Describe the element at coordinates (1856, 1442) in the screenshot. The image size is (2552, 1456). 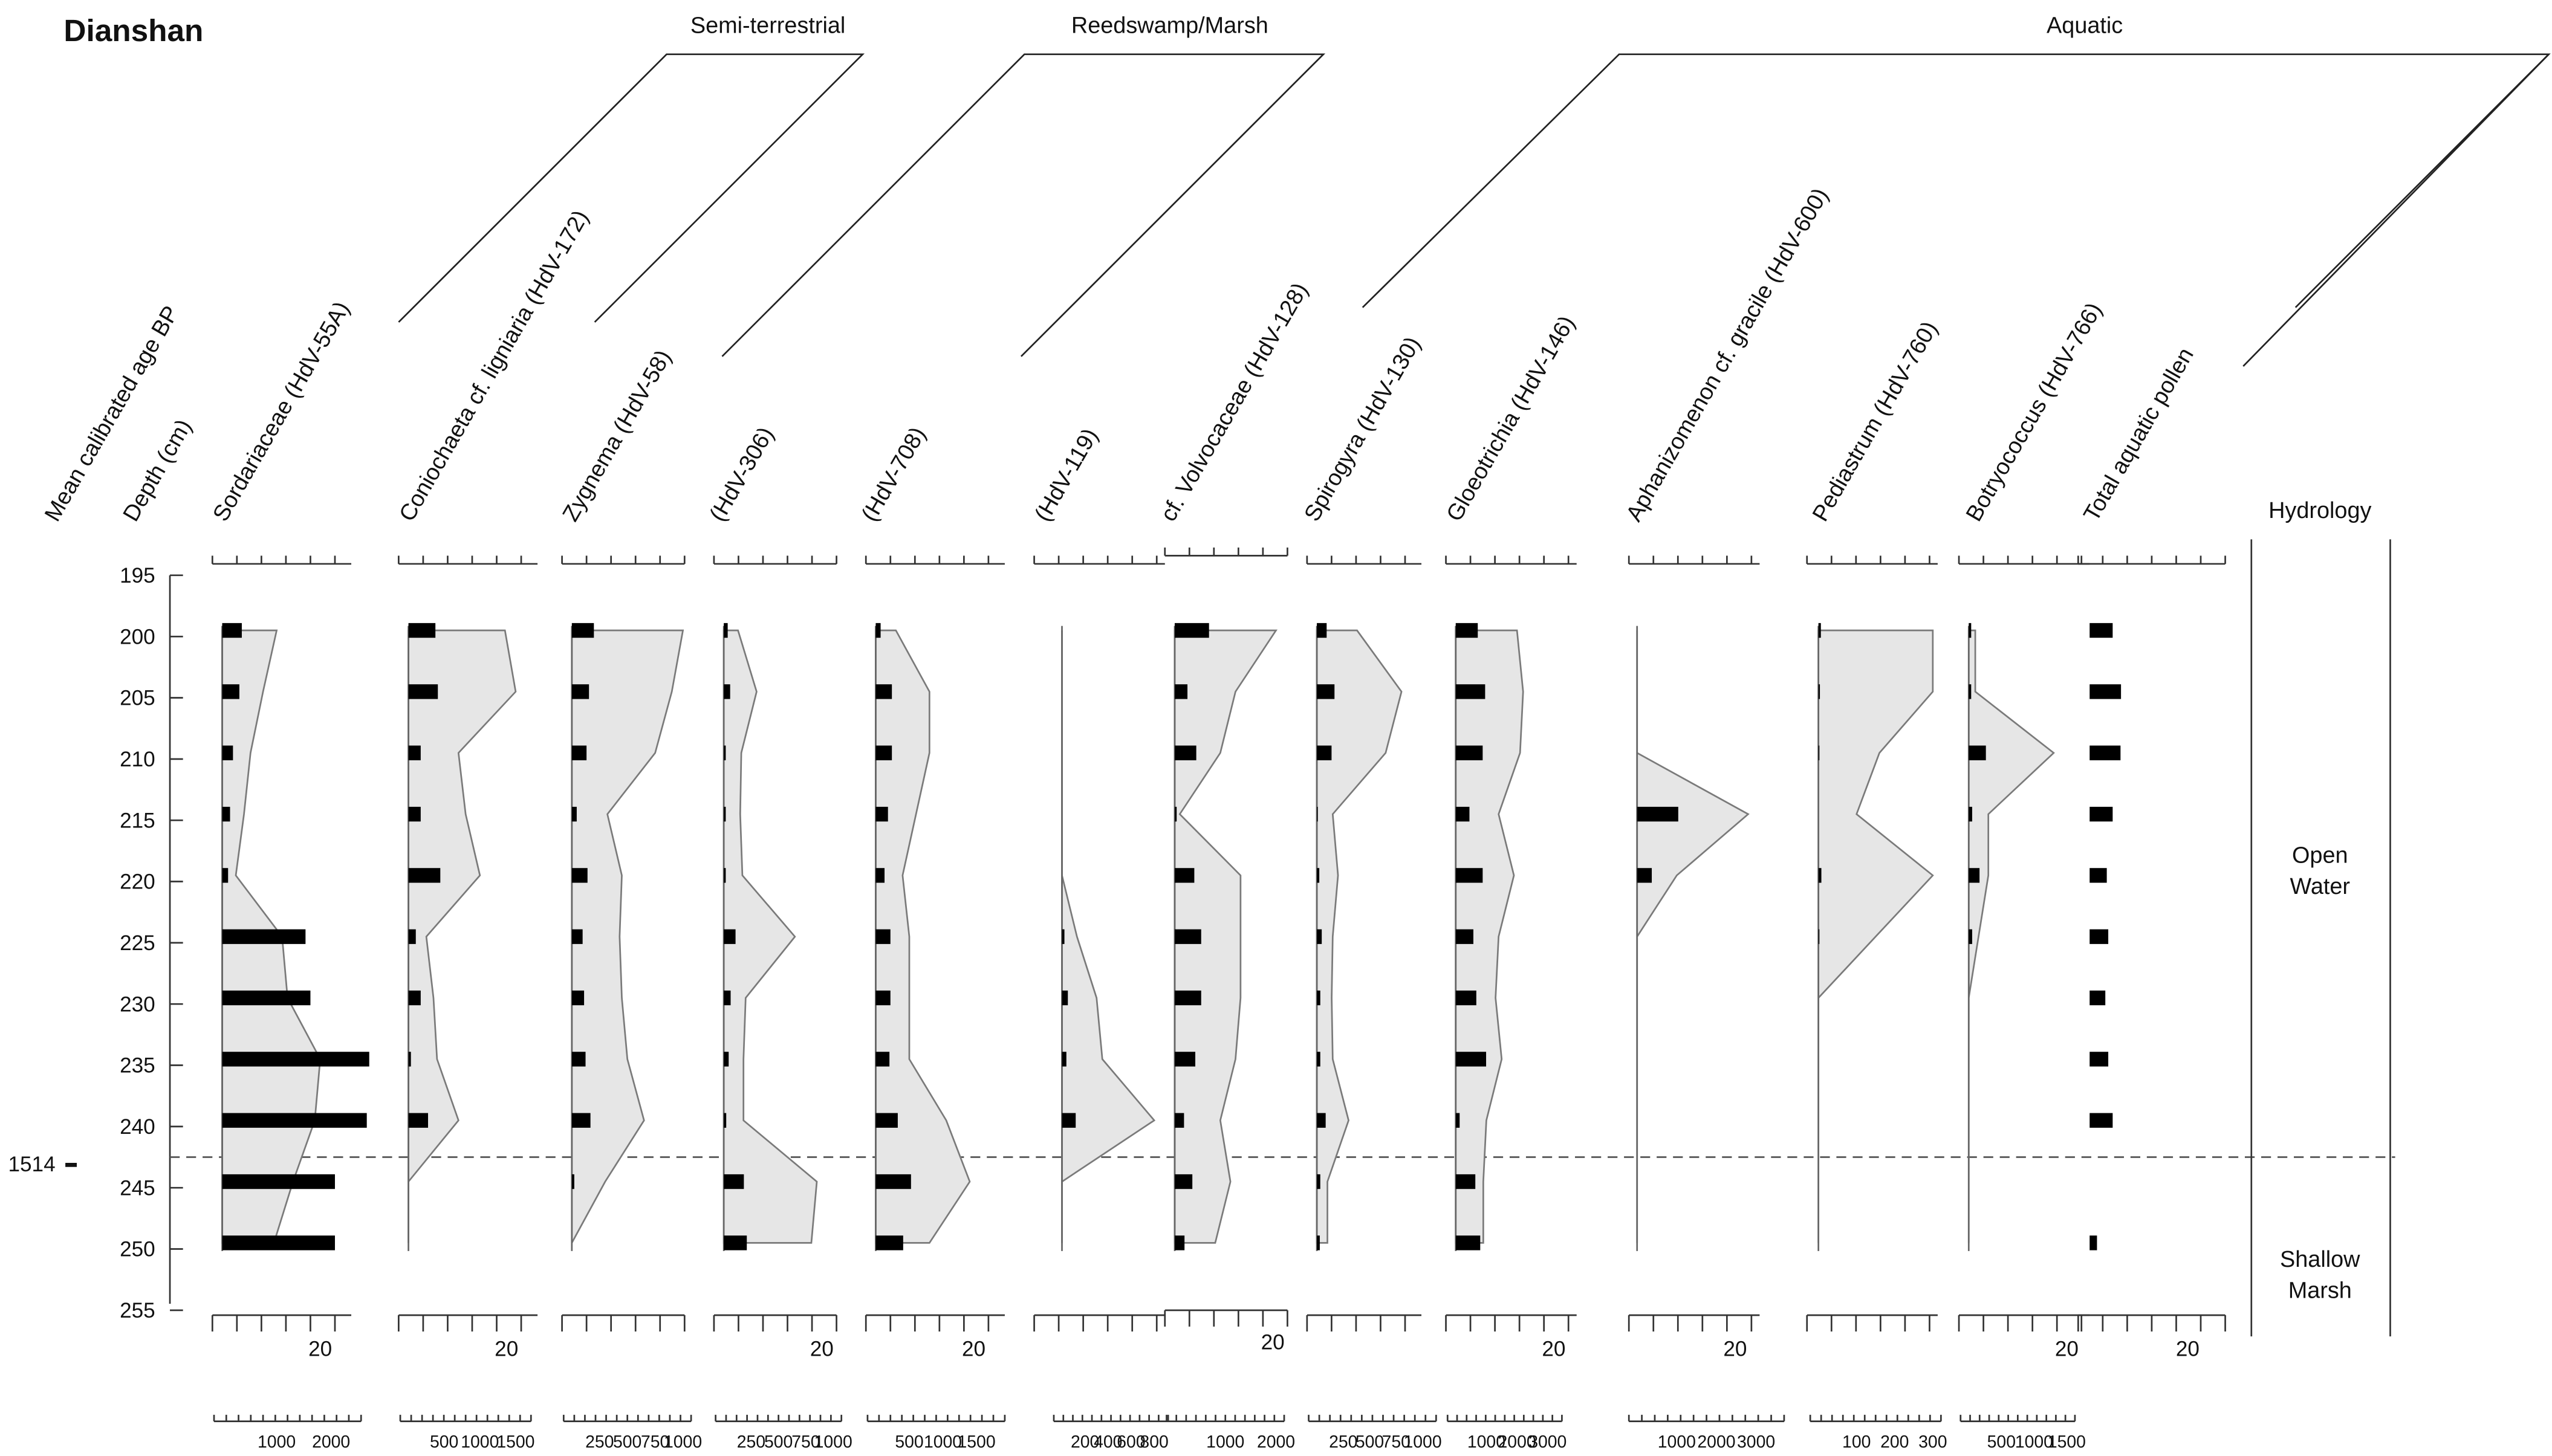
I see `conc-tick-label: 100` at that location.